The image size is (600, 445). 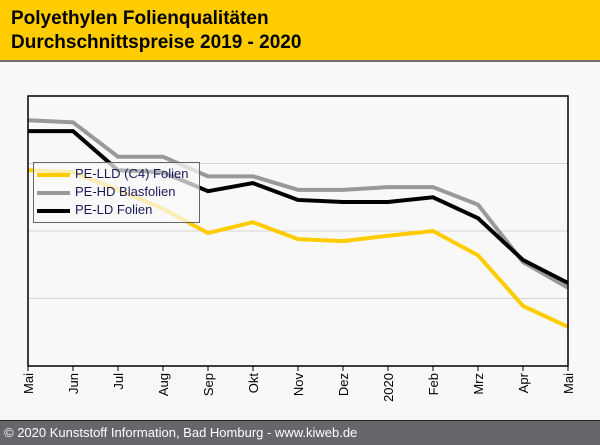 I want to click on x-tick-label-0: Mai, so click(x=28, y=383).